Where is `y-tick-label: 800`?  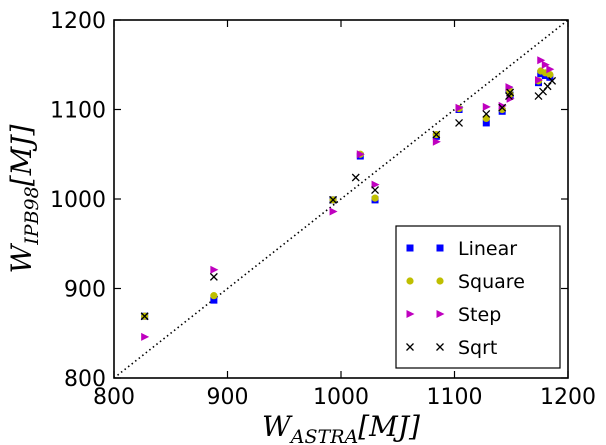 y-tick-label: 800 is located at coordinates (85, 379).